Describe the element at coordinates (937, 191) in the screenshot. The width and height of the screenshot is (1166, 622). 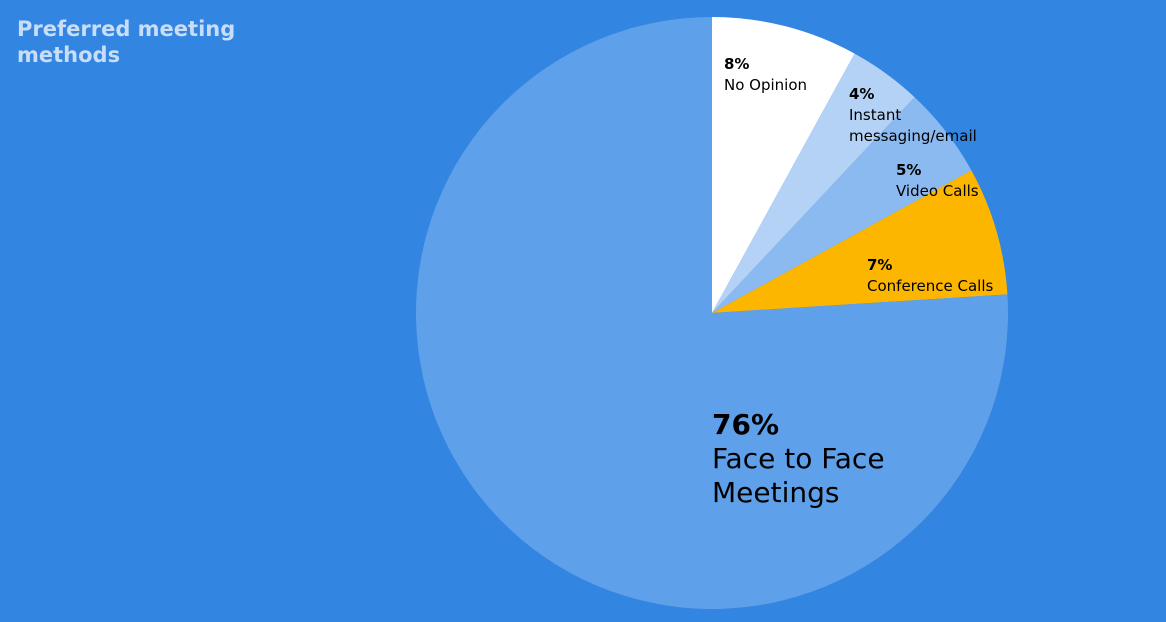
I see `category-label: Video Calls` at that location.